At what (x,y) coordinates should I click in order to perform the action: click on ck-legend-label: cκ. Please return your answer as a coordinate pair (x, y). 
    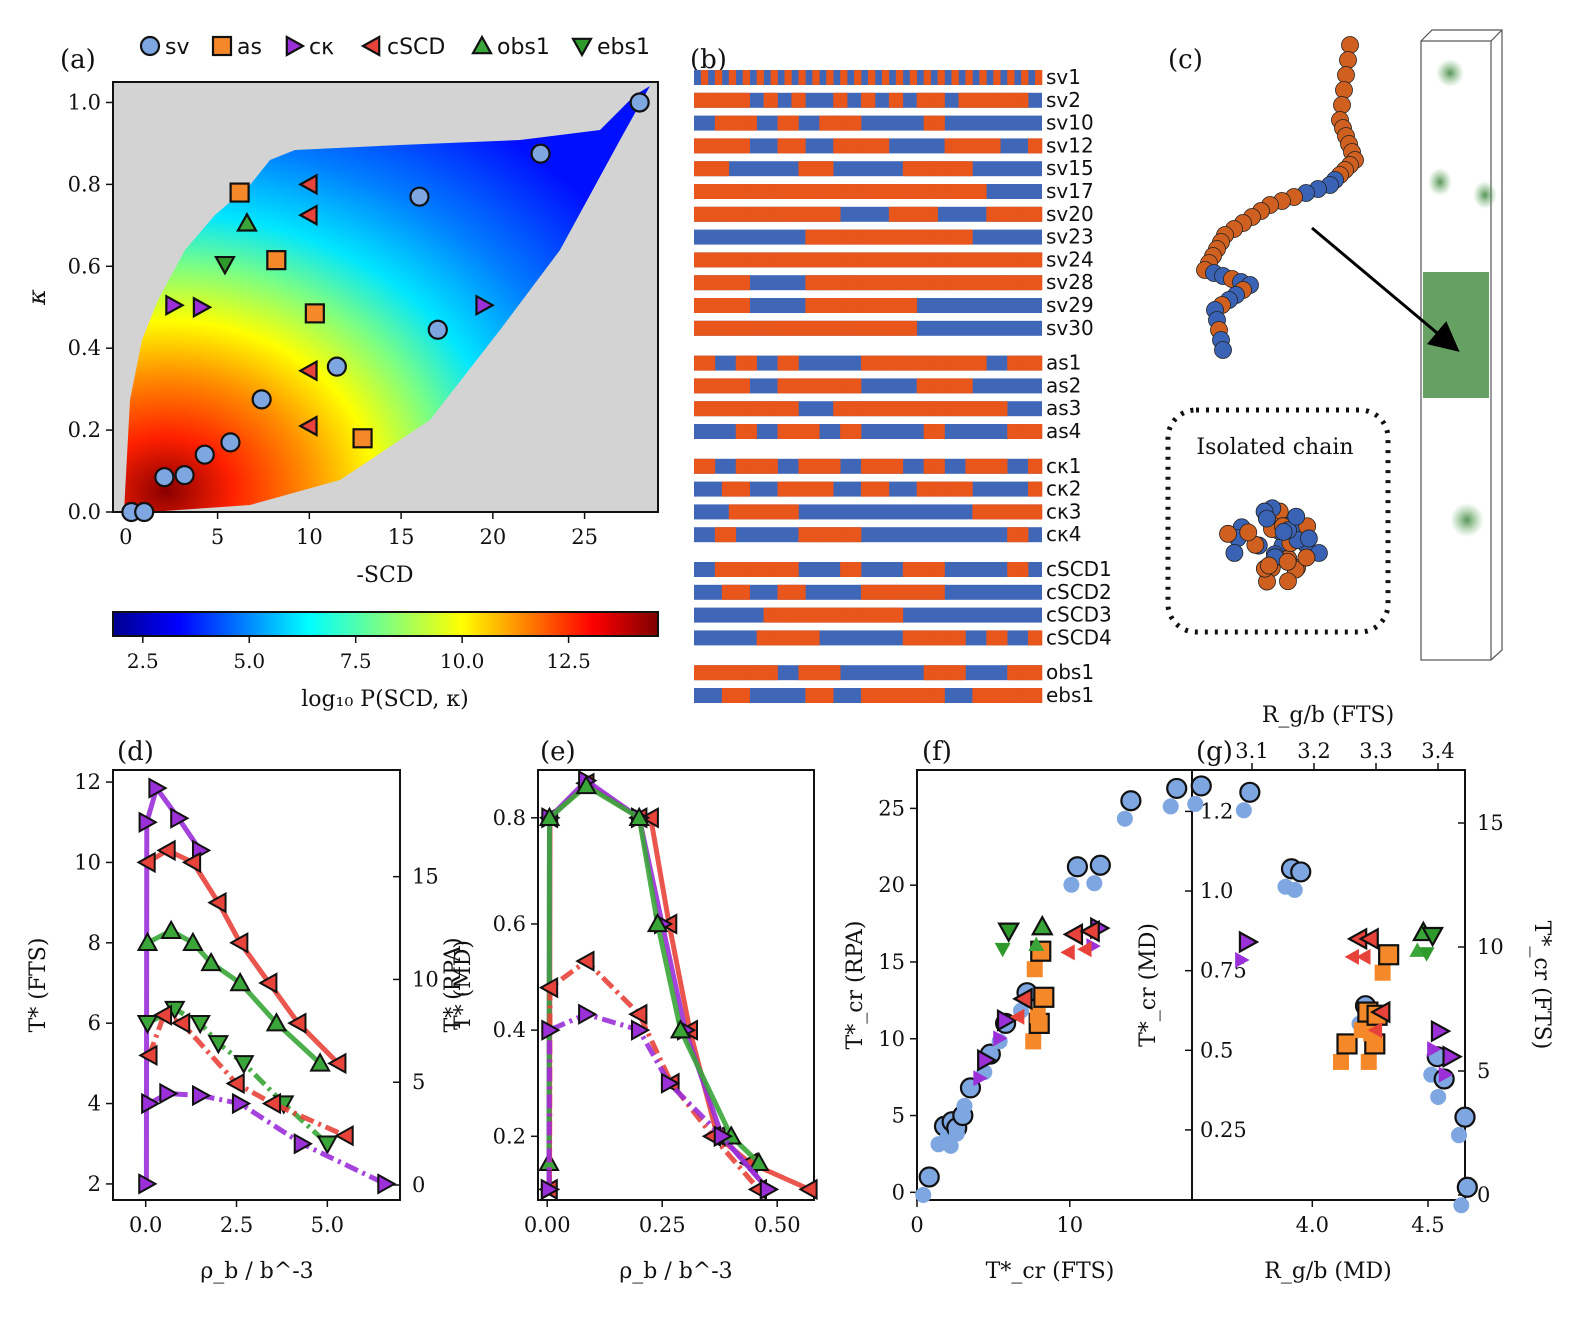
    Looking at the image, I should click on (321, 47).